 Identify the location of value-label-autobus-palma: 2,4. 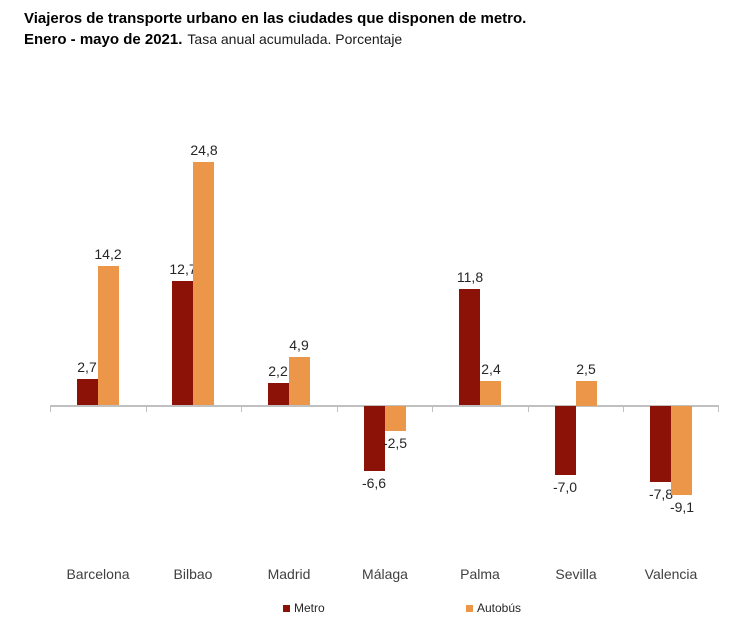
(491, 369).